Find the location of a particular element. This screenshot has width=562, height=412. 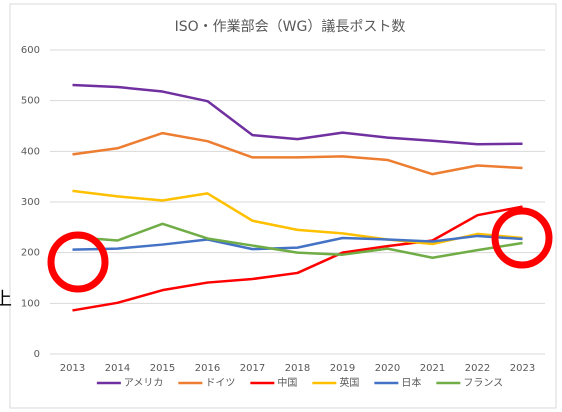

y-tick-label: 600 is located at coordinates (30, 50).